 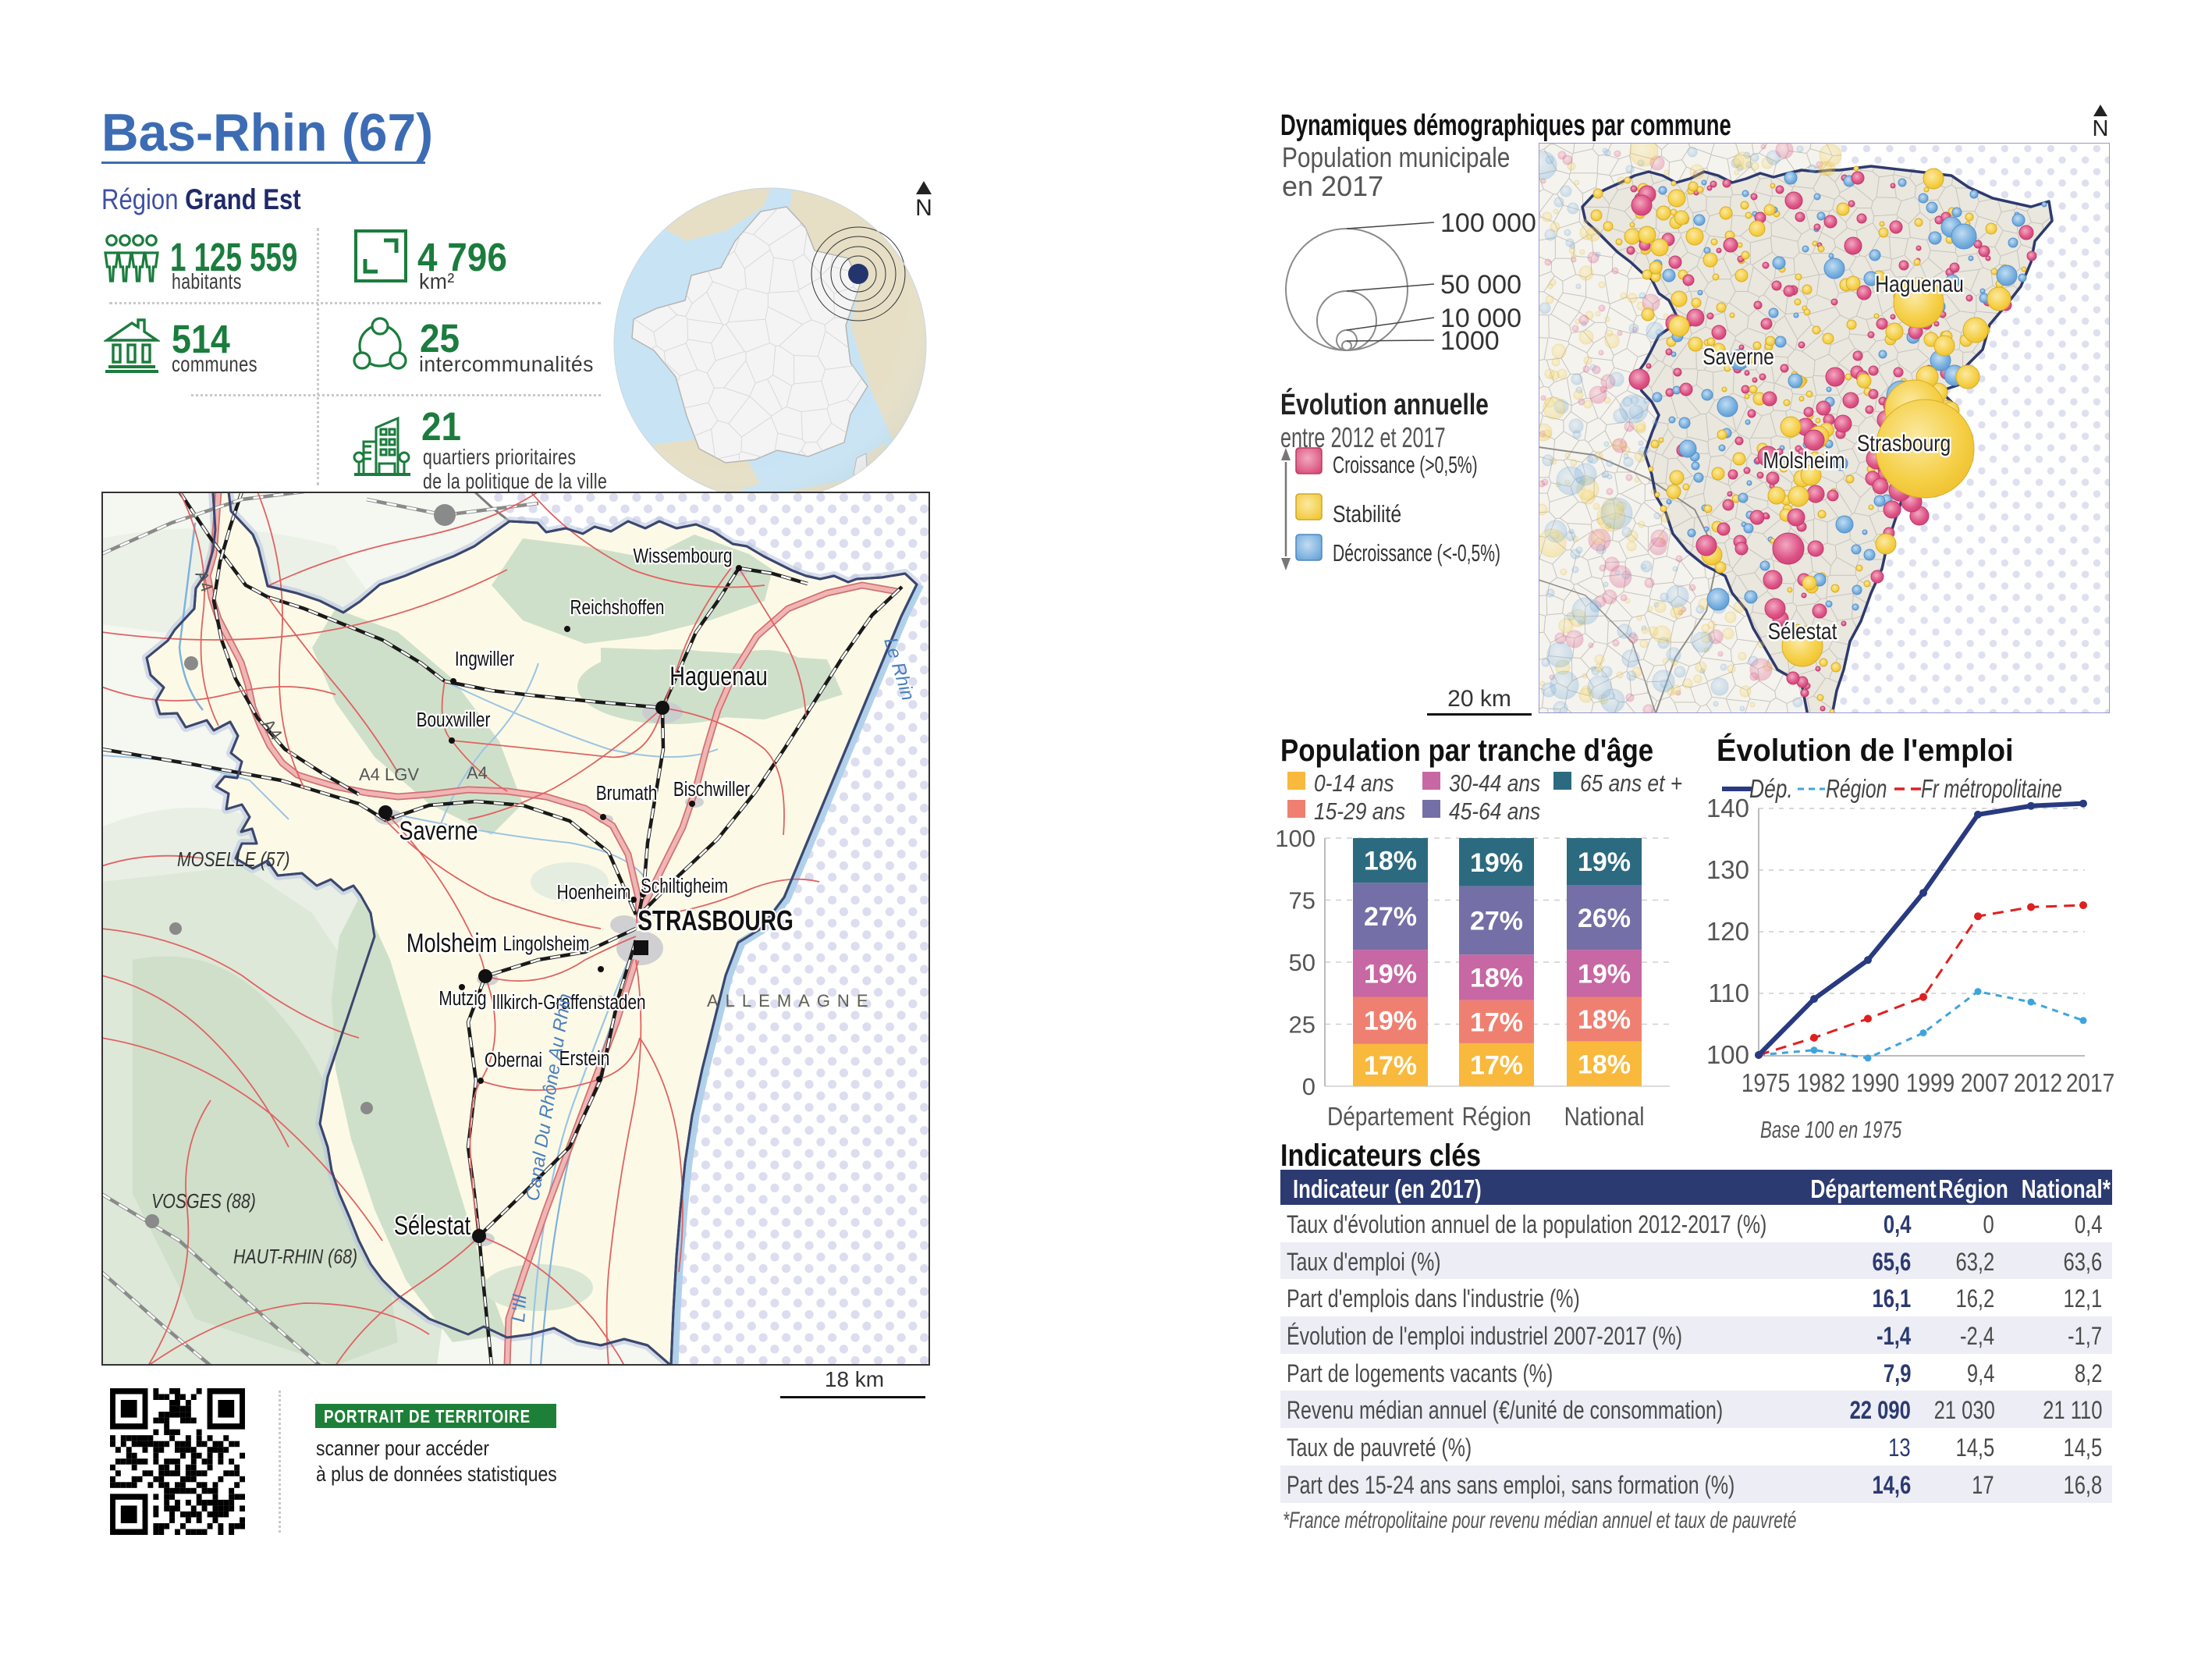 I want to click on svg-text: STRASBOURG, so click(x=715, y=920).